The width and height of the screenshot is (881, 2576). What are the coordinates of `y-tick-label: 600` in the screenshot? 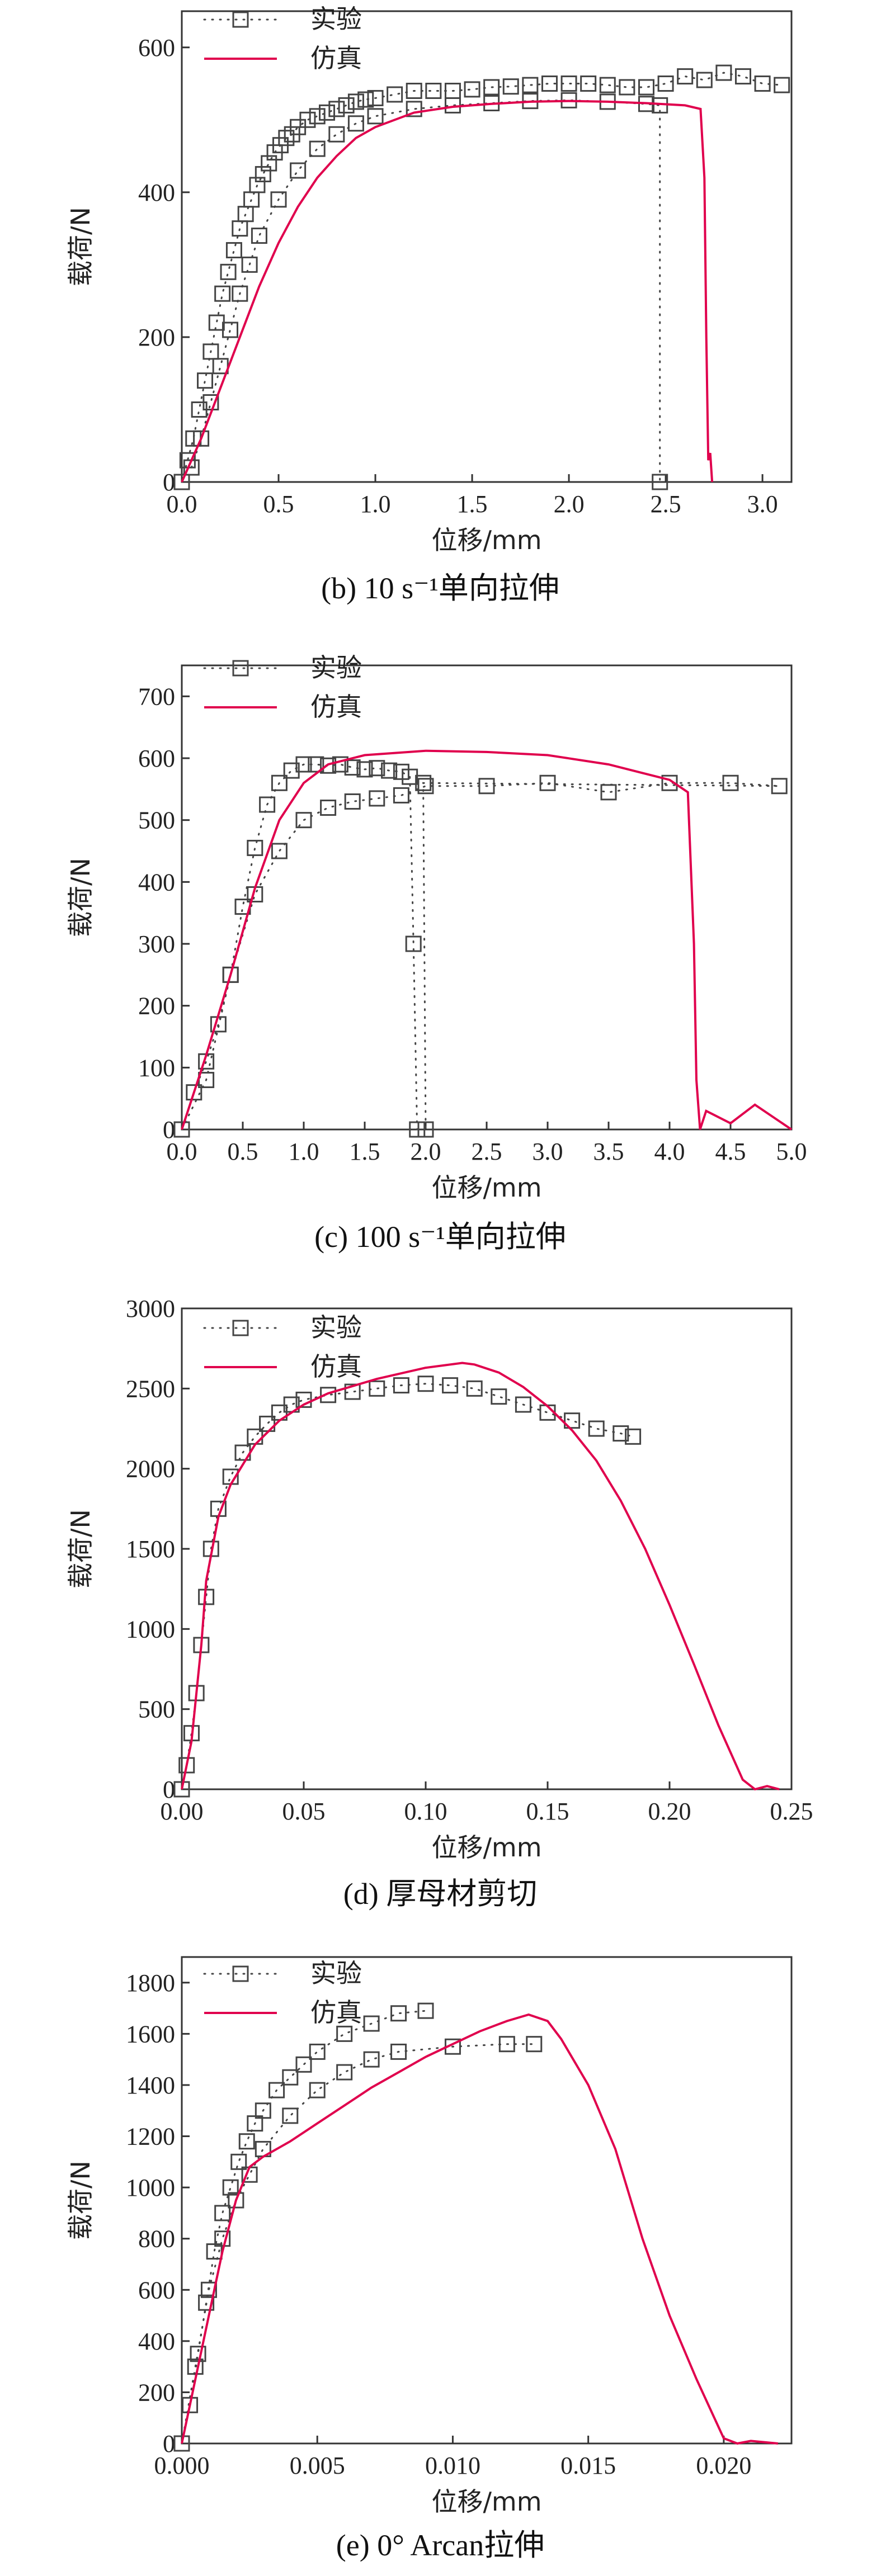 It's located at (156, 2290).